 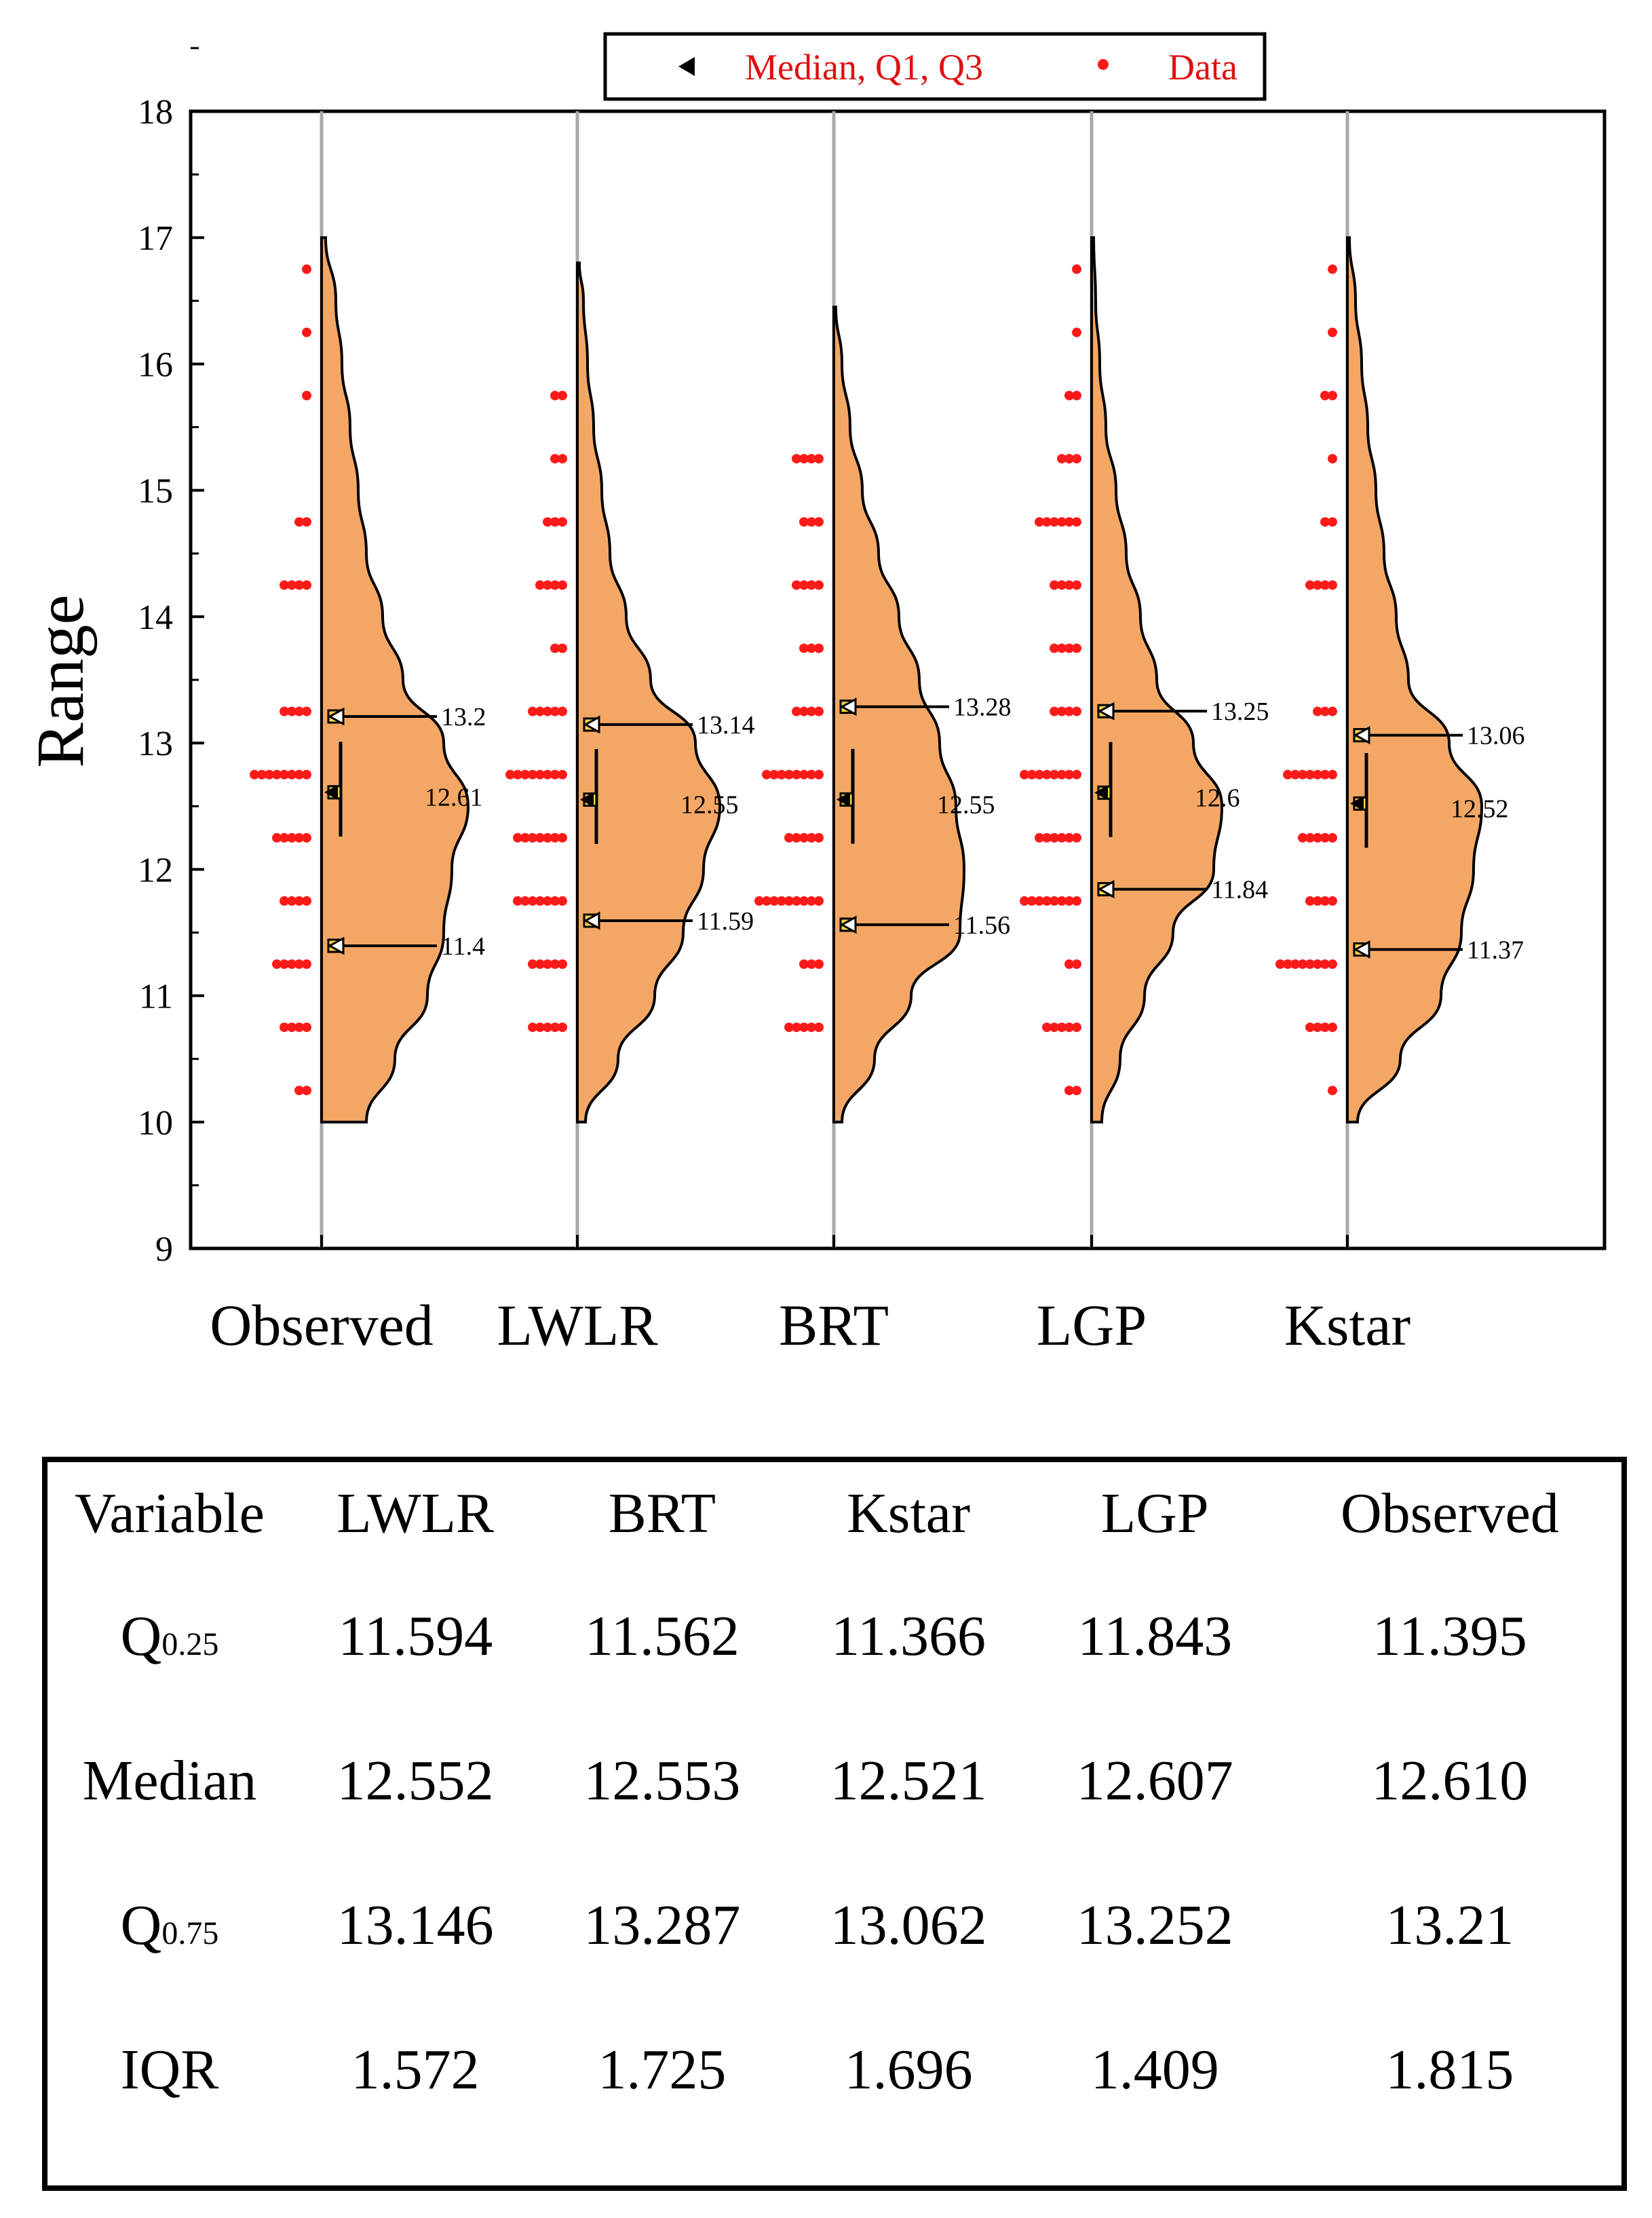 I want to click on median-triangle-icon, so click(x=1101, y=793).